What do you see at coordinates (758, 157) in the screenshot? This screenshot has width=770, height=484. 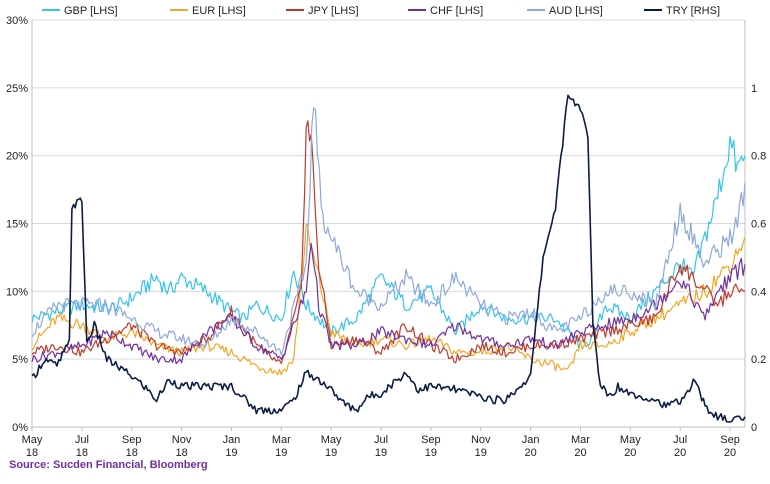 I see `y-right-tick-label: 0.8` at bounding box center [758, 157].